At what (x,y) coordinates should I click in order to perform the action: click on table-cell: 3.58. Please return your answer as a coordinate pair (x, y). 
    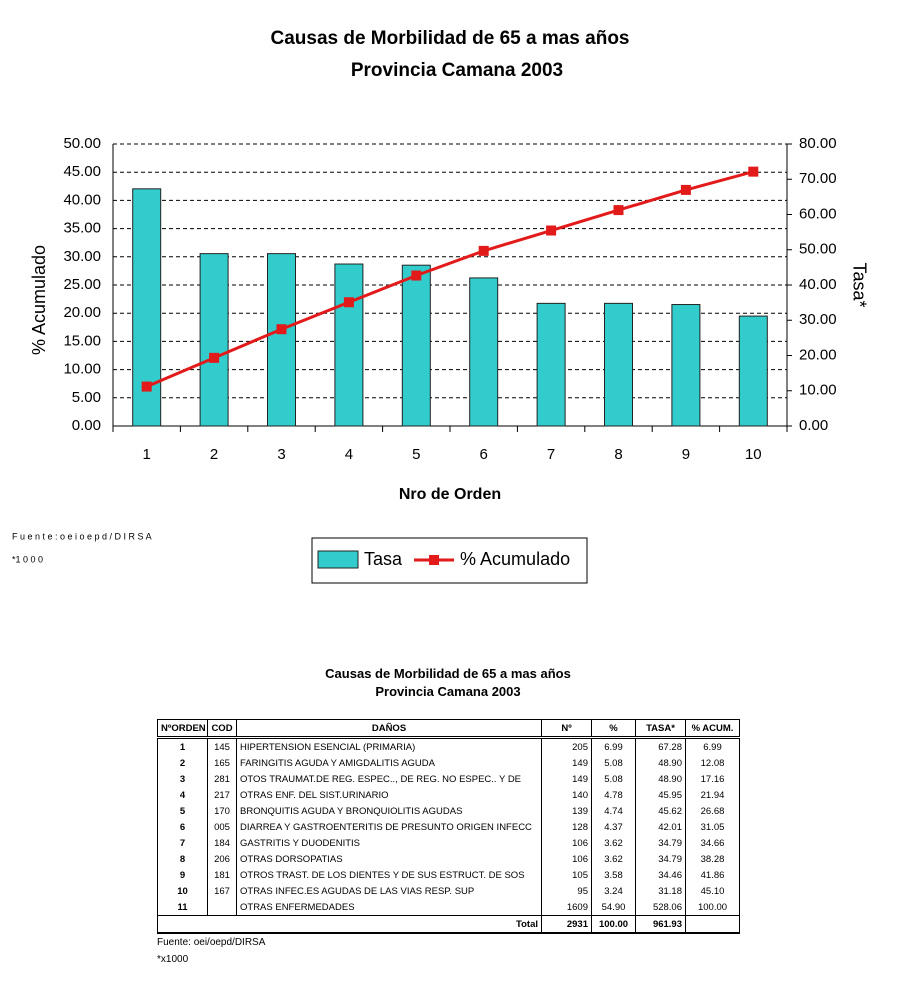
    Looking at the image, I should click on (613, 875).